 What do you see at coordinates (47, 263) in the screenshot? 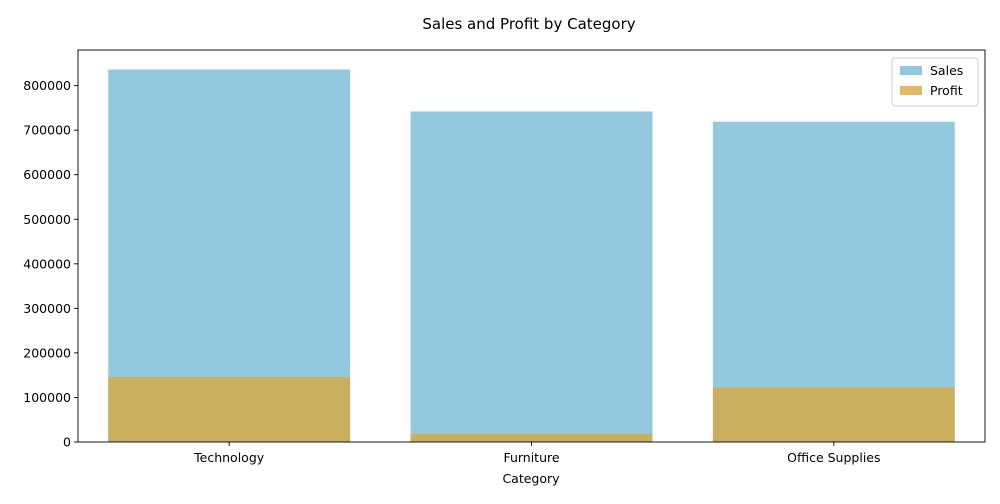
I see `y-tick-label: 400000` at bounding box center [47, 263].